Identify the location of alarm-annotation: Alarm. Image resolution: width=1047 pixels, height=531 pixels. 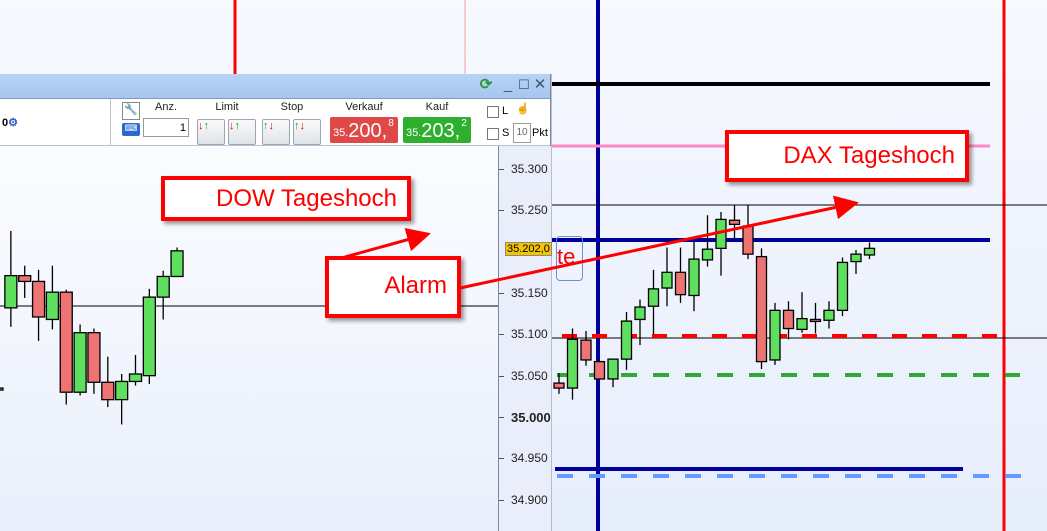
(393, 287).